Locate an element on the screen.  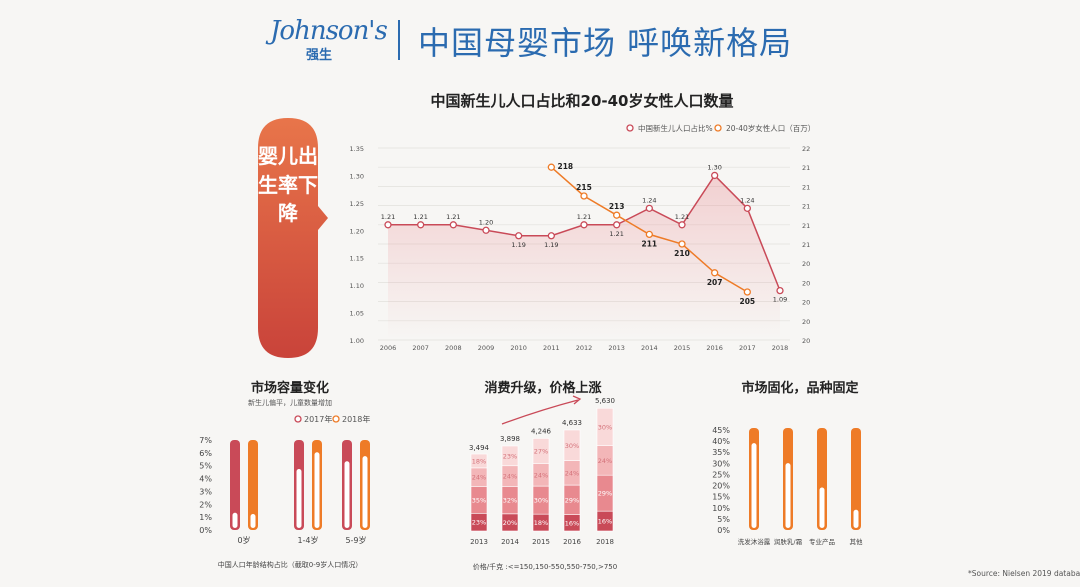
women-population-label: 215 is located at coordinates (584, 187).